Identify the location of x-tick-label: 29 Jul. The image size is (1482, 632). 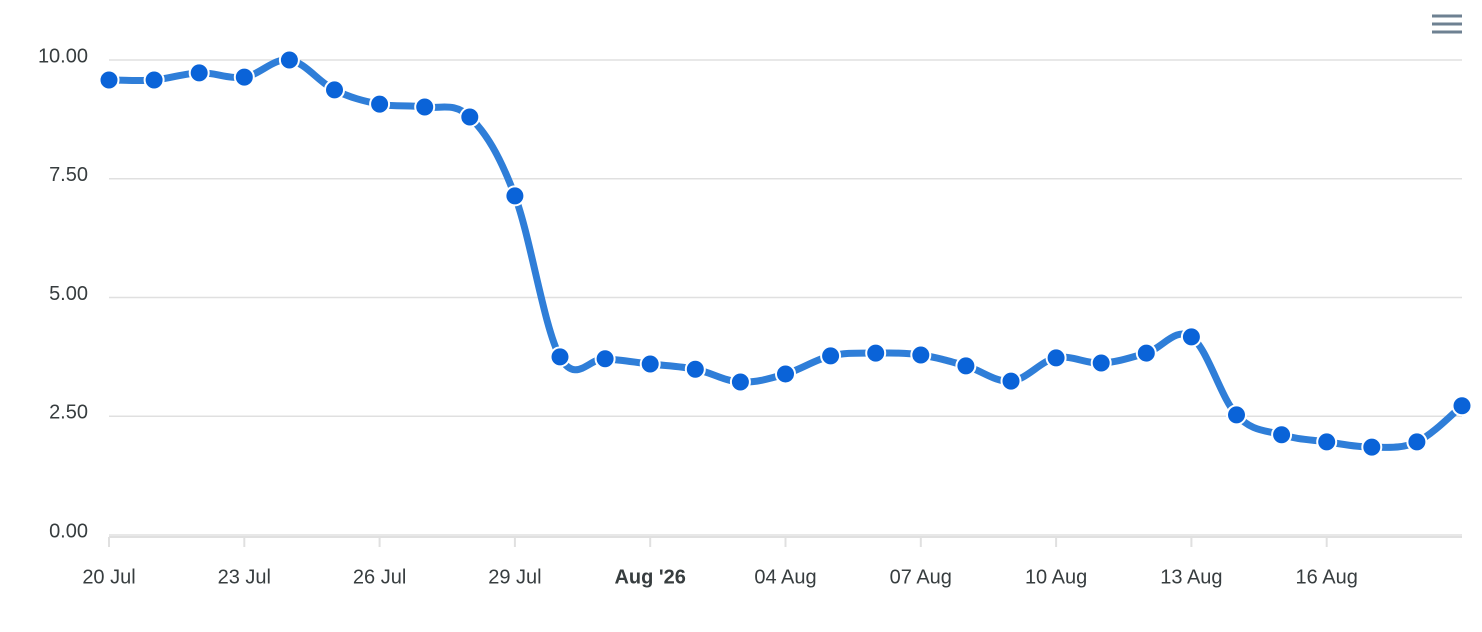
(514, 577).